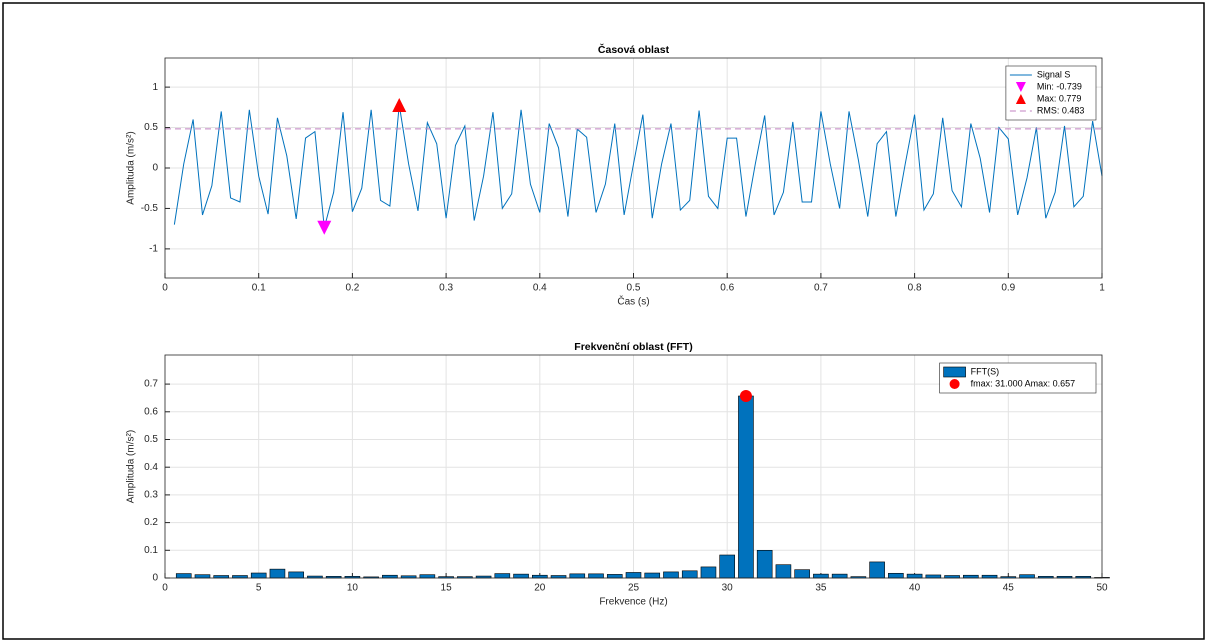  Describe the element at coordinates (151, 495) in the screenshot. I see `y-tick-label: 0.3` at that location.